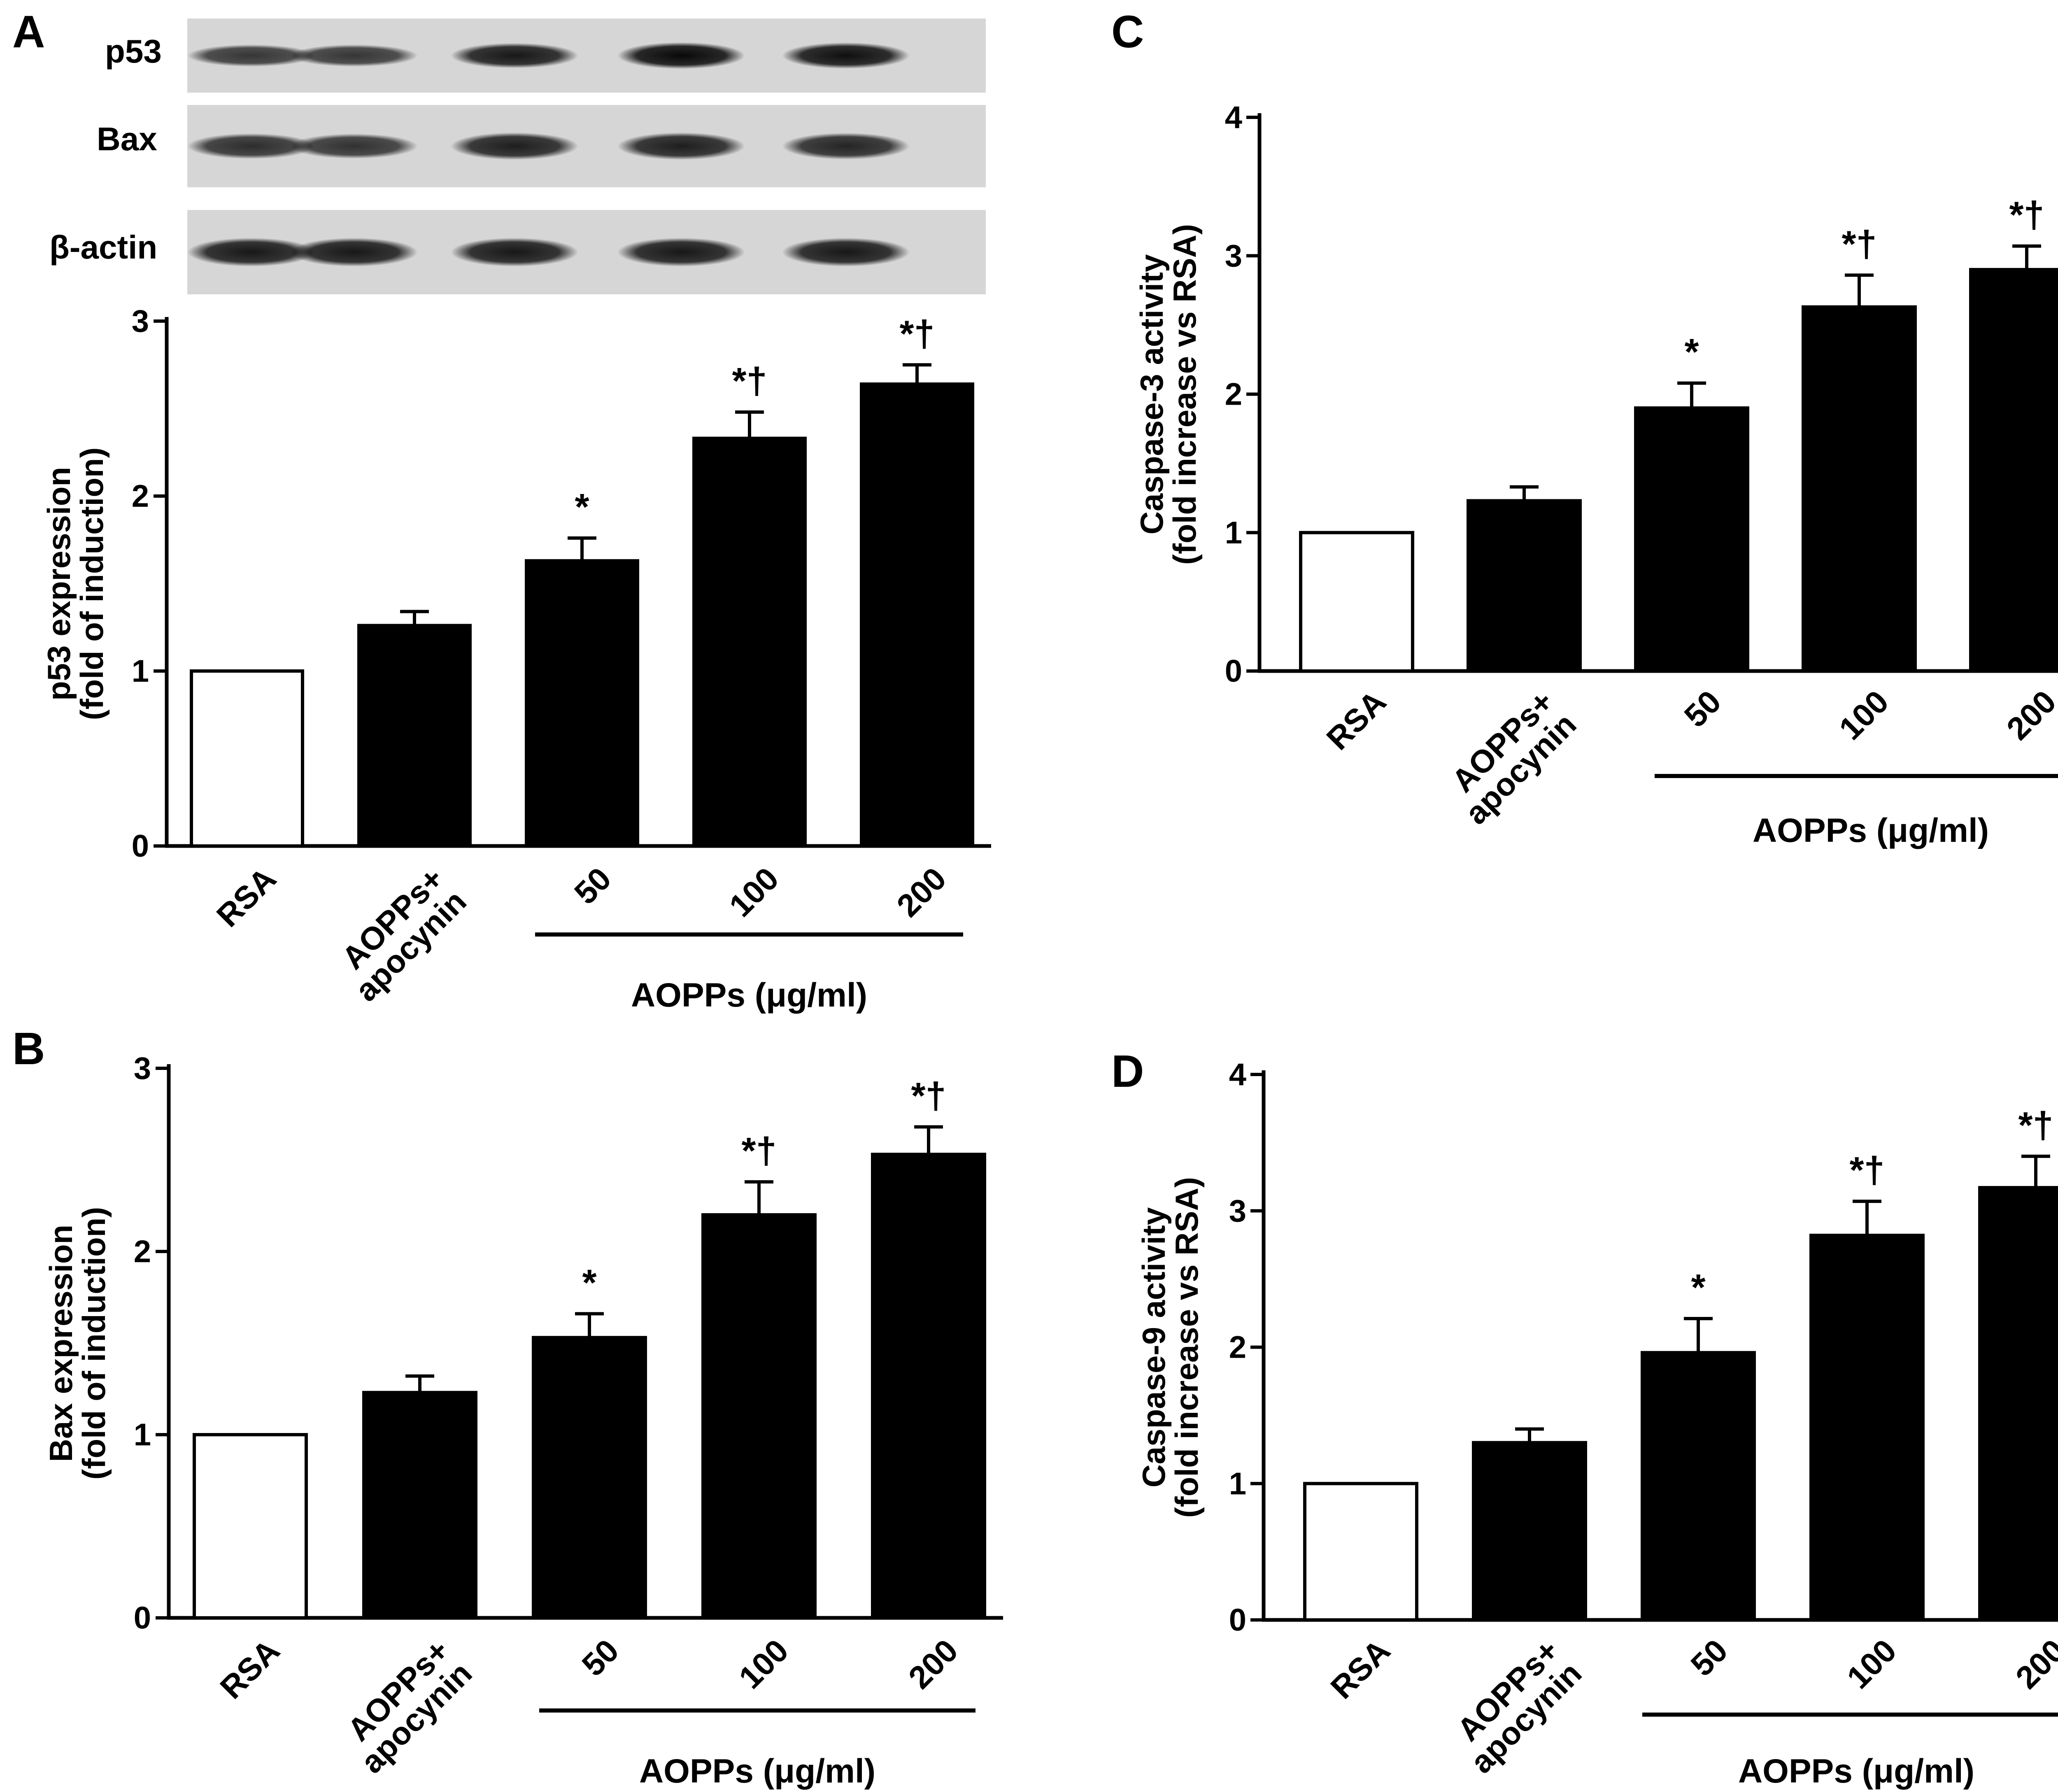 The image size is (2058, 1792). I want to click on panel-label-c: C, so click(1127, 32).